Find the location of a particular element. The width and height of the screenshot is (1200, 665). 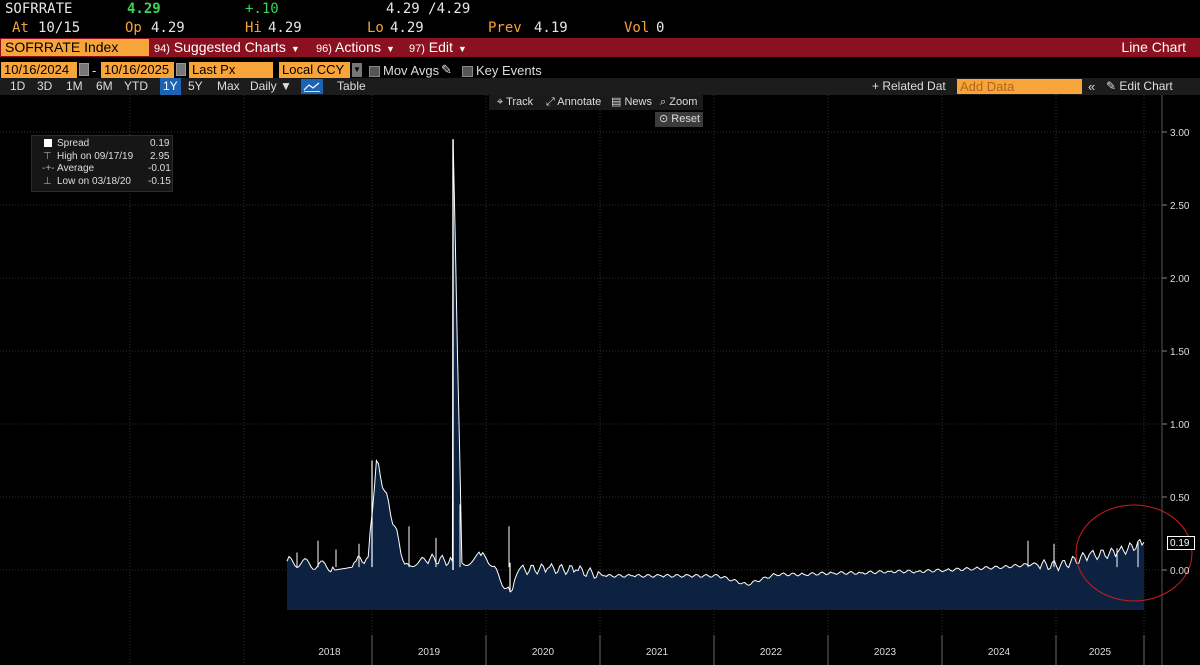

period-button-6m: 6M is located at coordinates (104, 86).